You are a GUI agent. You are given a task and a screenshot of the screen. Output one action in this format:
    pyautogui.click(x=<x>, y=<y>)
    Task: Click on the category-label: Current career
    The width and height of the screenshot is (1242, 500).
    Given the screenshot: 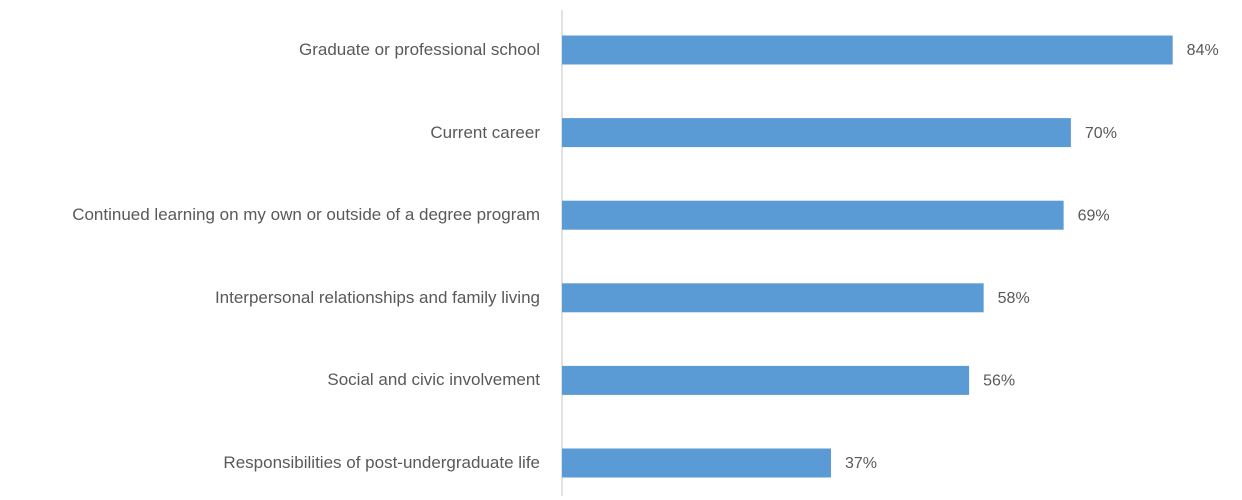 What is the action you would take?
    pyautogui.click(x=485, y=132)
    